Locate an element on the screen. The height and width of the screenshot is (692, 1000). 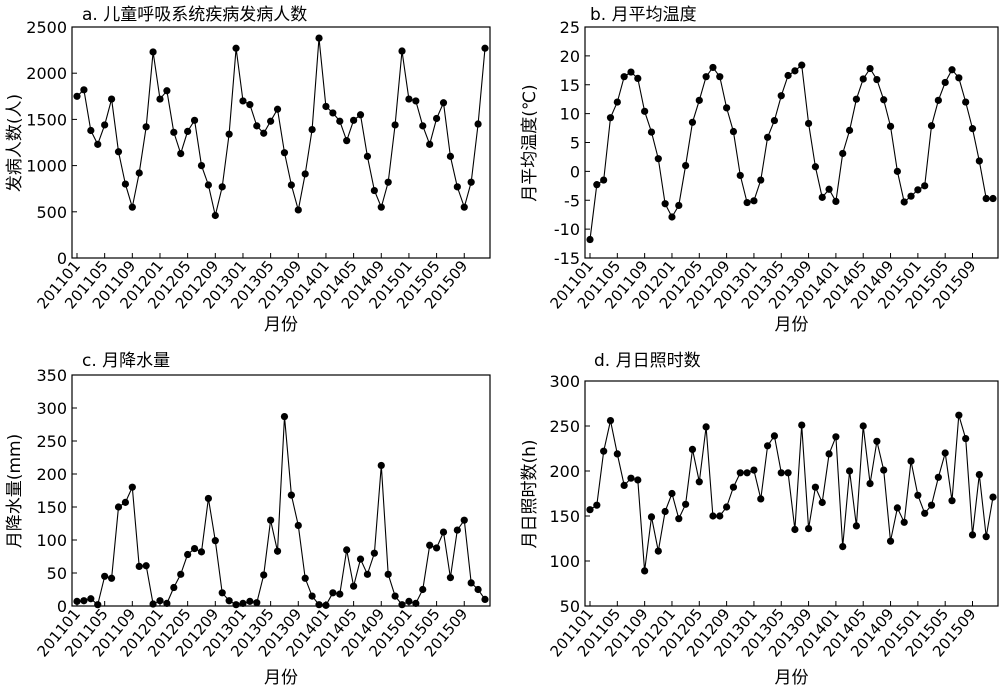
y-tick-label: 500 is located at coordinates (51, 212).